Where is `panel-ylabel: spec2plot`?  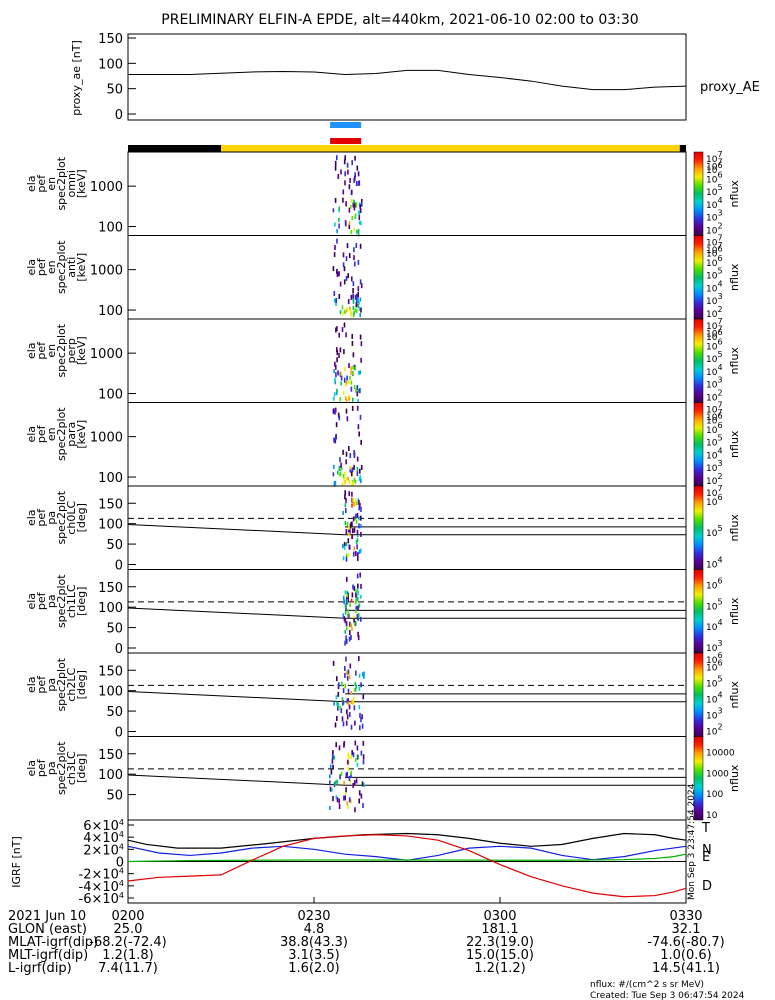
panel-ylabel: spec2plot is located at coordinates (61, 517).